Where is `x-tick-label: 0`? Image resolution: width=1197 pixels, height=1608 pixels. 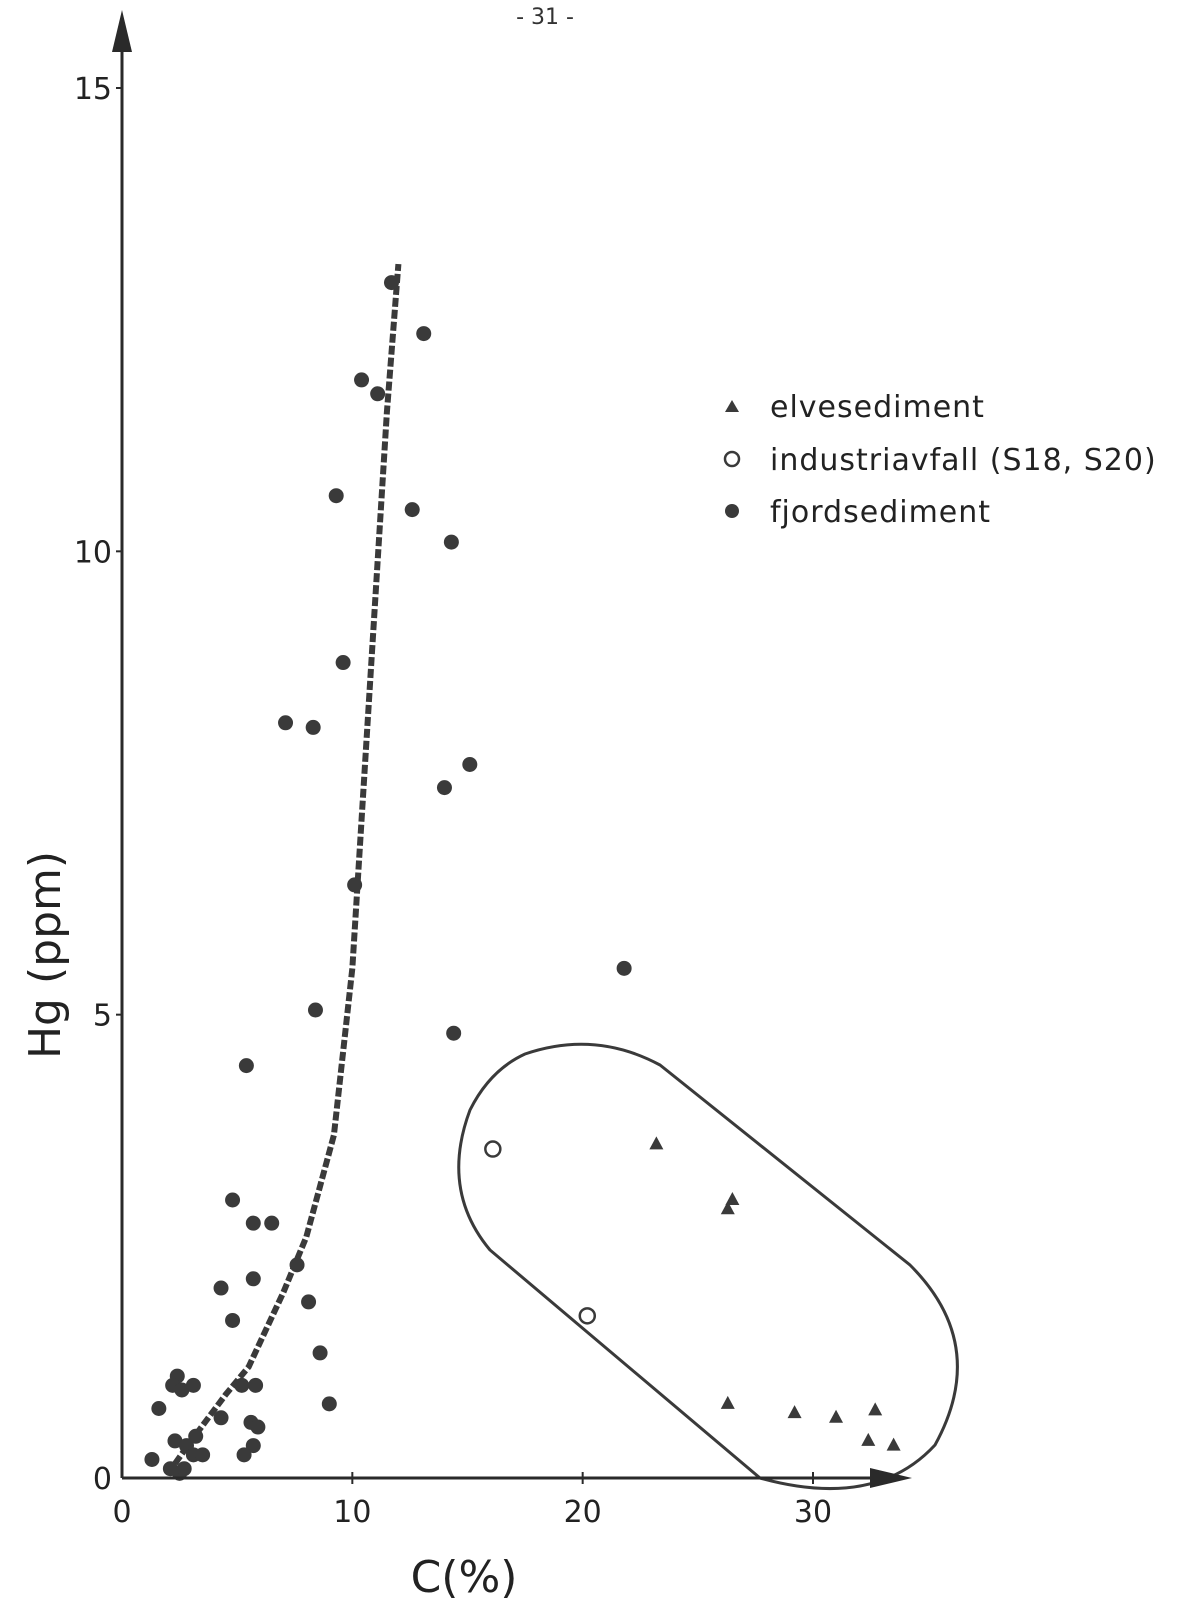
x-tick-label: 0 is located at coordinates (121, 1512).